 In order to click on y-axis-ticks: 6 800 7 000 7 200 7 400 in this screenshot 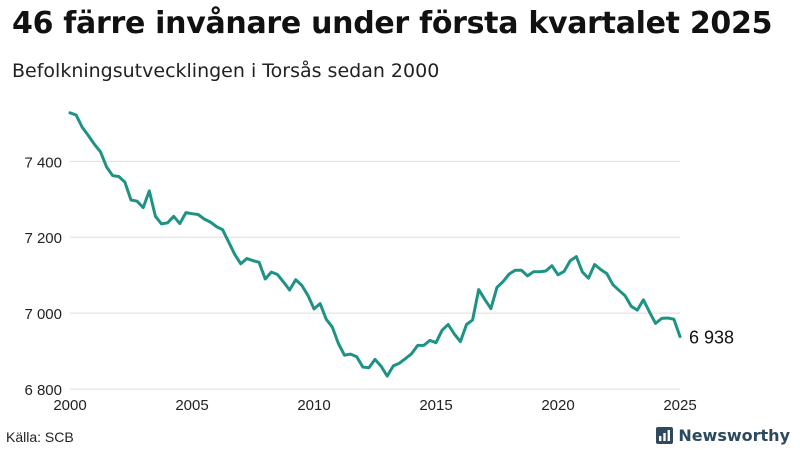, I will do `click(43, 276)`.